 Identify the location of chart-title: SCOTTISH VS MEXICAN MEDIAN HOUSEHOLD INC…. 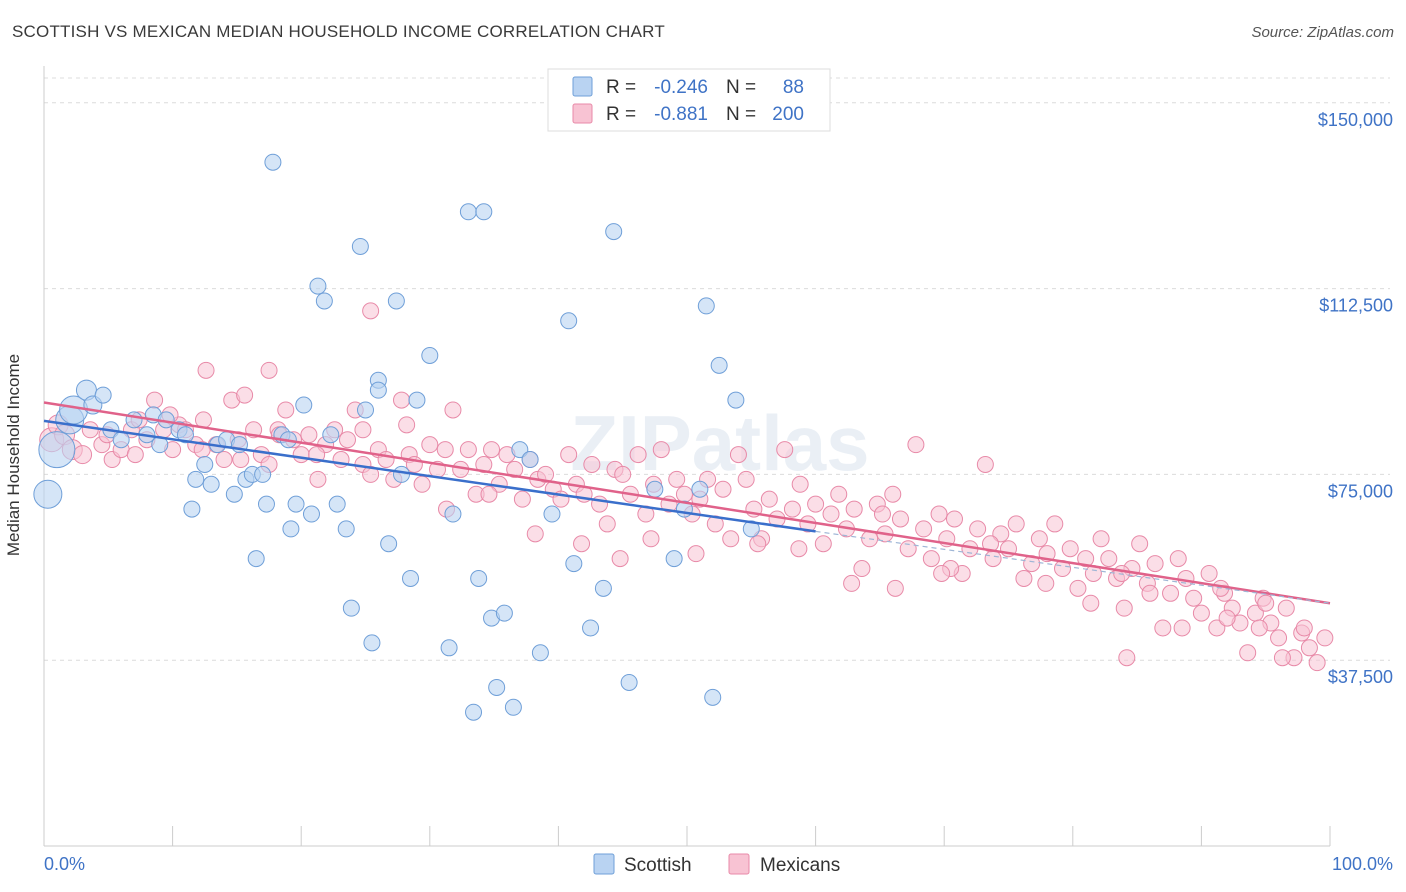
(338, 31).